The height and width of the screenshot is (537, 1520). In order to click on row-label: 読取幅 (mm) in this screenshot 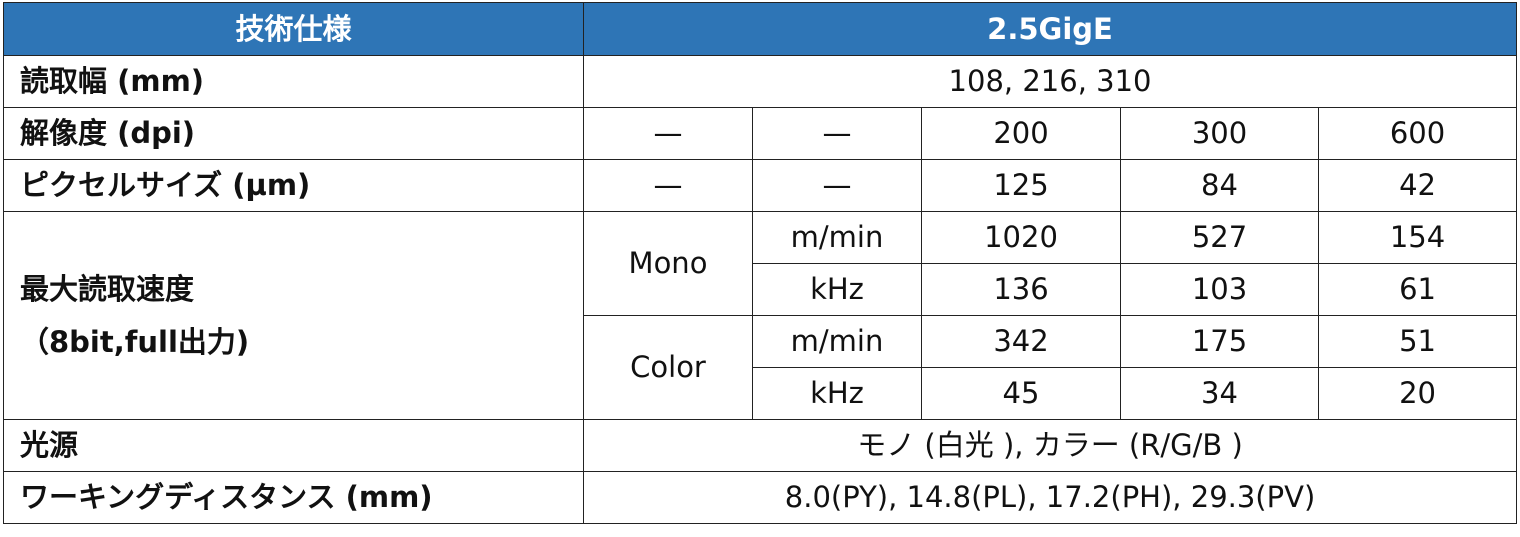, I will do `click(293, 81)`.